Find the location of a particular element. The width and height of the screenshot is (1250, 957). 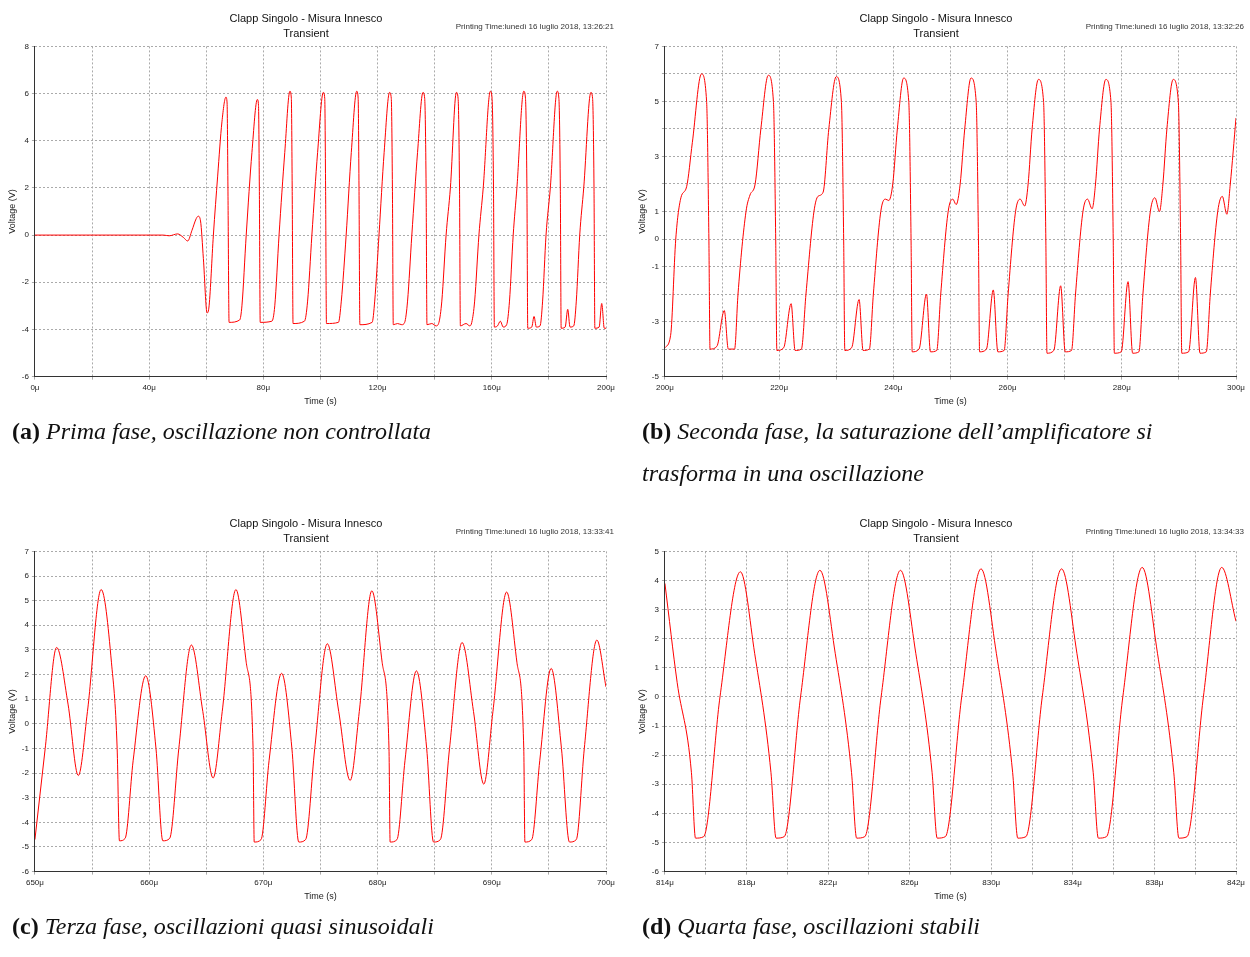

x-tick-label: 822μ is located at coordinates (828, 882).